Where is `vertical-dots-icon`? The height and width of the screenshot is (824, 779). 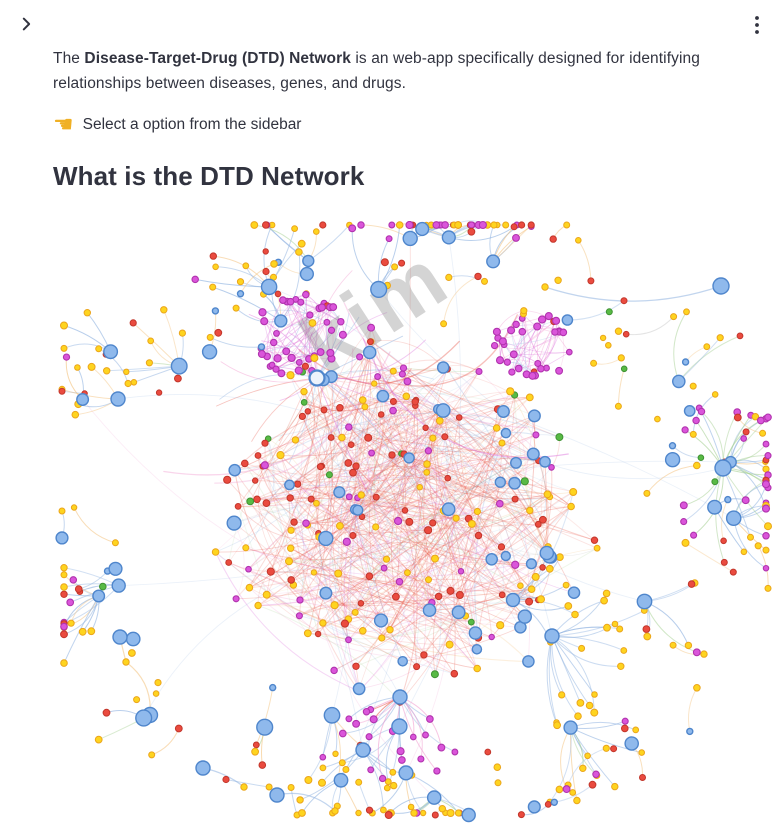 vertical-dots-icon is located at coordinates (757, 25).